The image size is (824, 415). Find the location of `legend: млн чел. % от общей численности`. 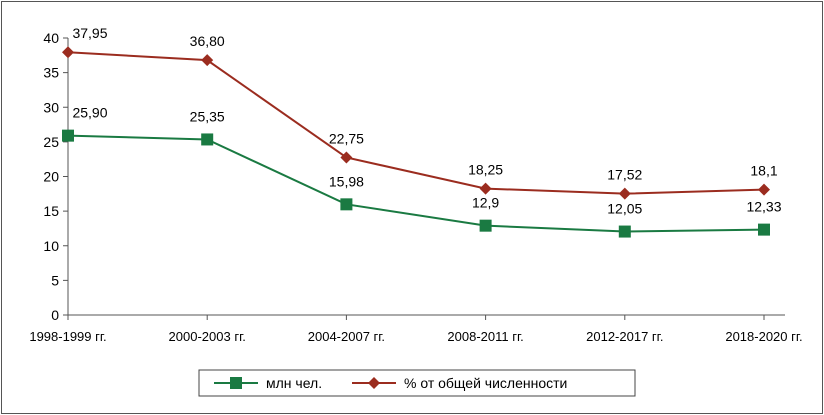

legend: млн чел. % от общей численности is located at coordinates (417, 383).